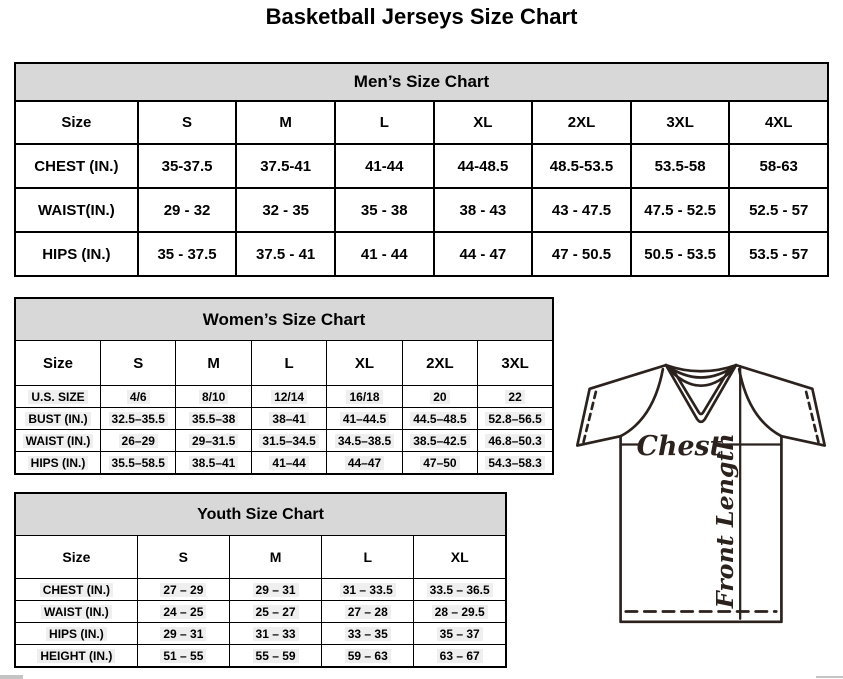 This screenshot has width=843, height=679. I want to click on cell-text: 38.5–41, so click(213, 462).